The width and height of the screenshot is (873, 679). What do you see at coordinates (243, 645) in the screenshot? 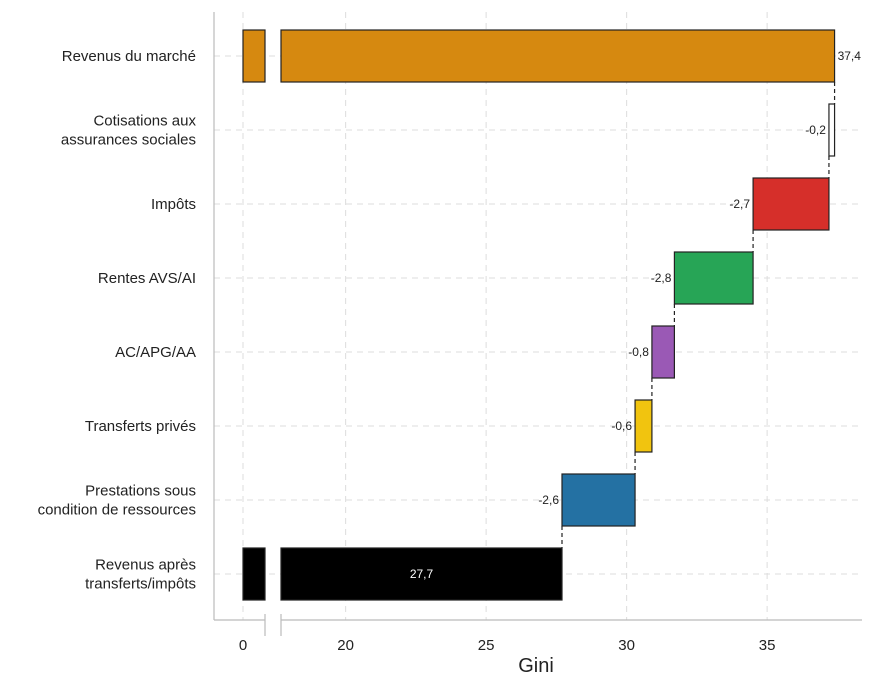
I see `x-tick-label-0: 0` at bounding box center [243, 645].